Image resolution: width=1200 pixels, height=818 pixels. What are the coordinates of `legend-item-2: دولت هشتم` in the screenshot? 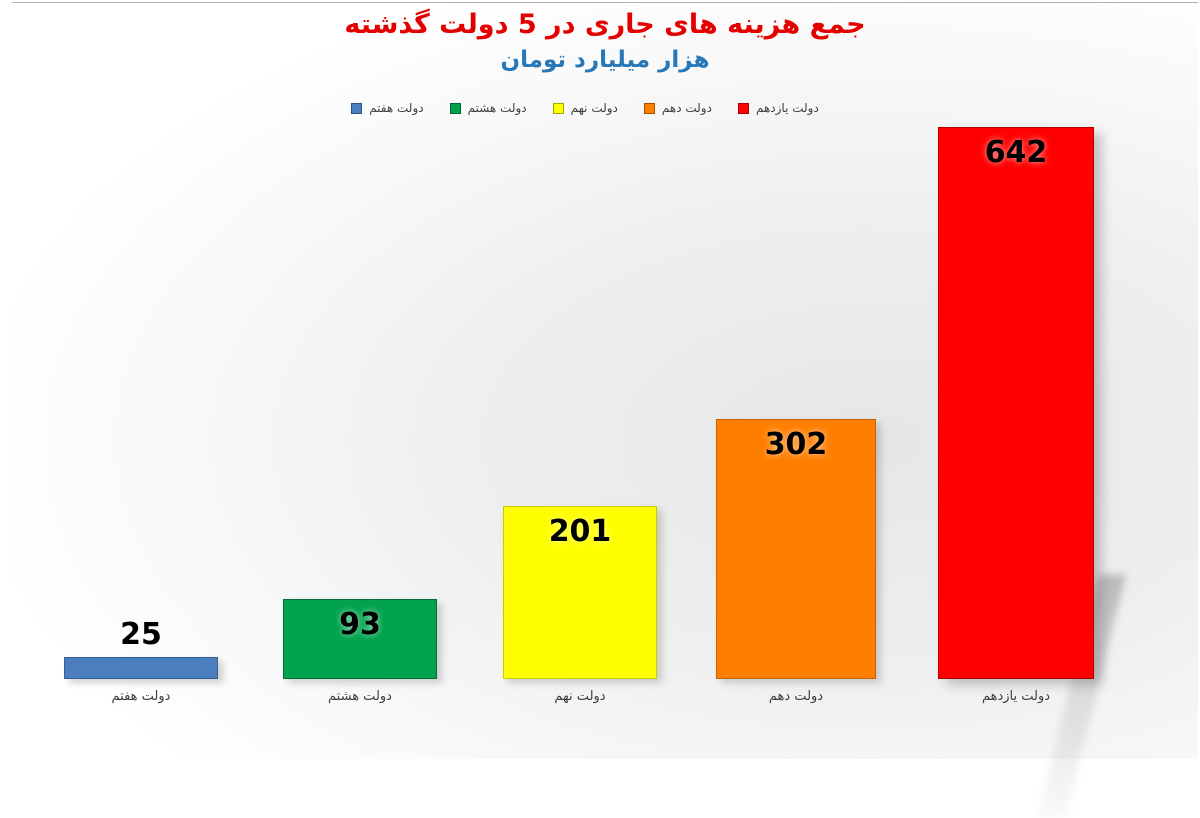 It's located at (488, 108).